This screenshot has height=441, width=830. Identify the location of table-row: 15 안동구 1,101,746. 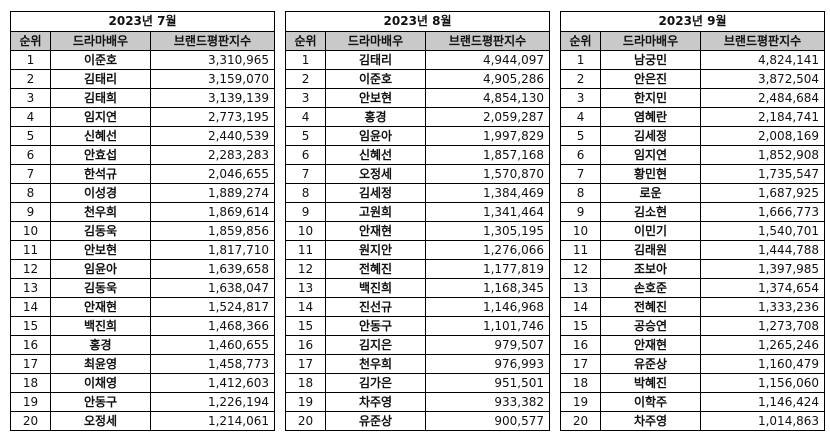
(418, 326).